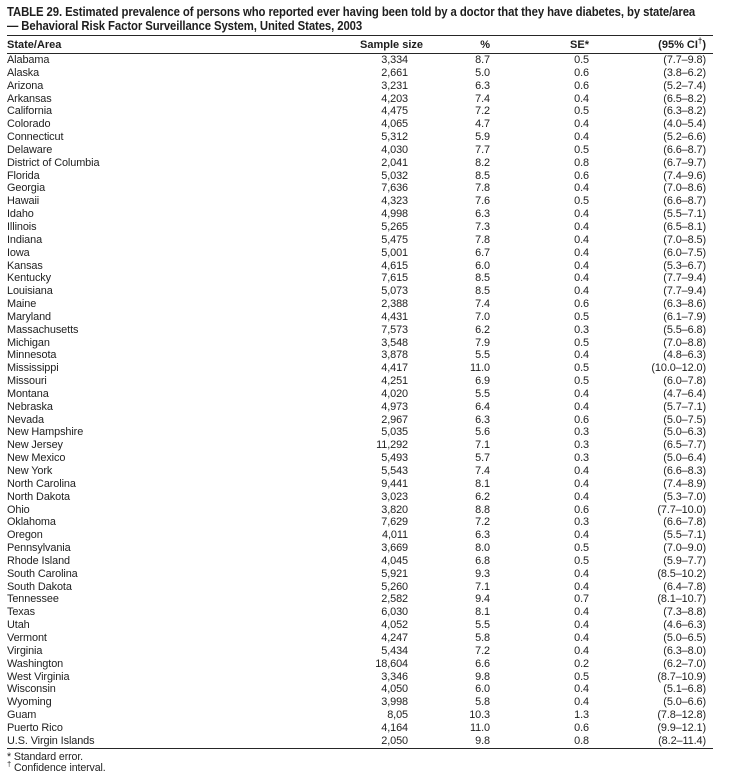  What do you see at coordinates (684, 432) in the screenshot?
I see `ci-cell: (5.0–6.3)` at bounding box center [684, 432].